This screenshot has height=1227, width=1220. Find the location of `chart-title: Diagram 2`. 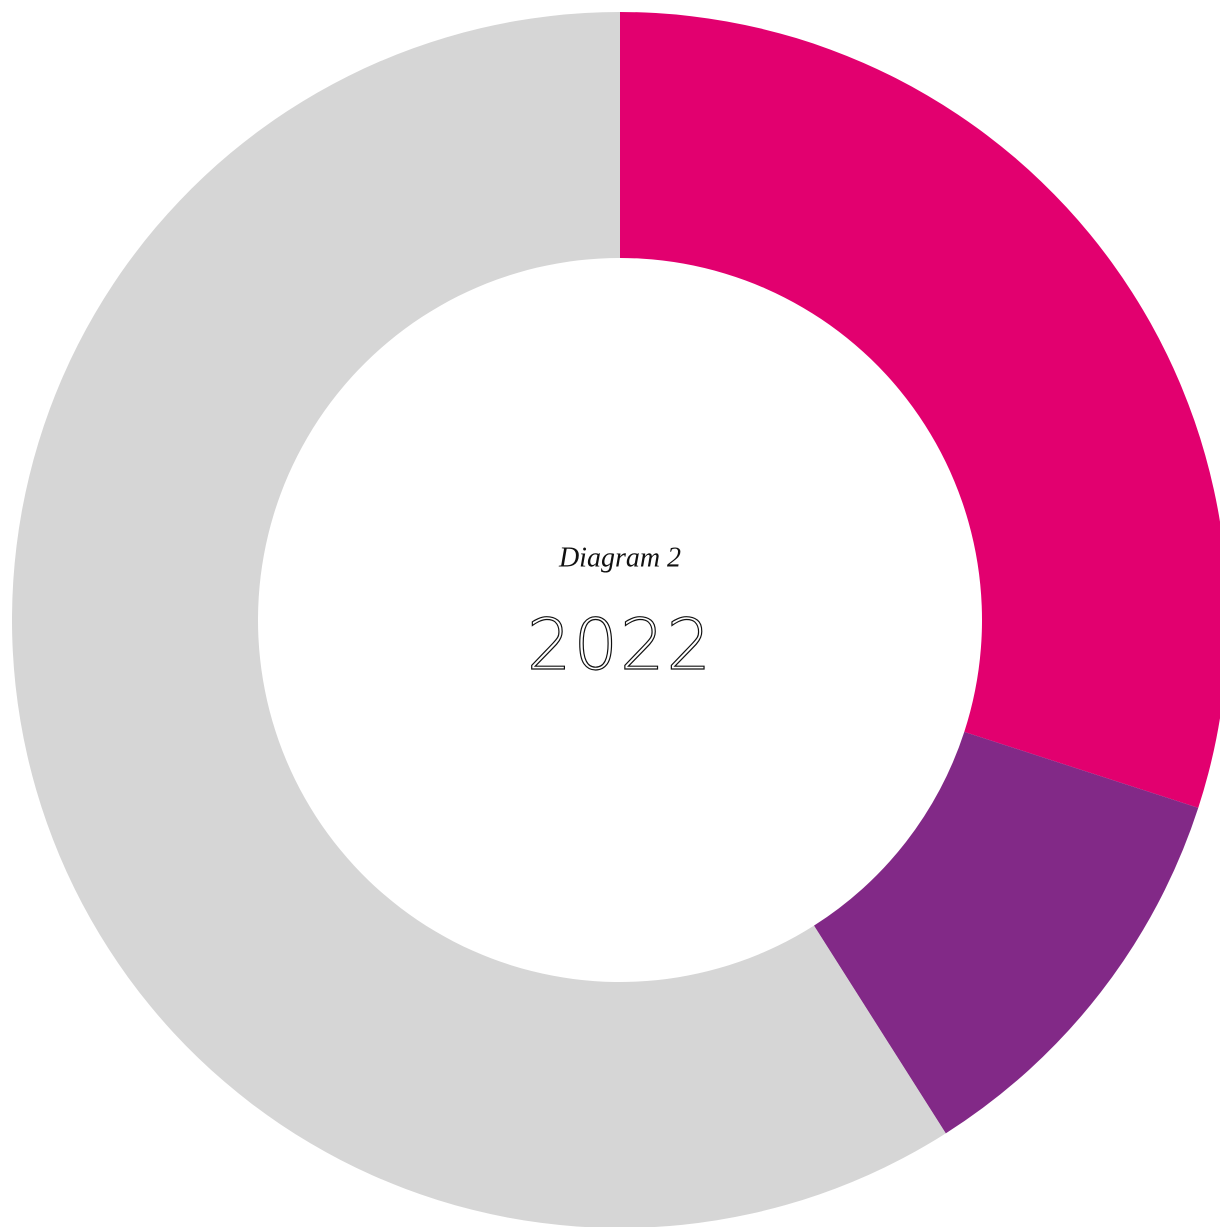

chart-title: Diagram 2 is located at coordinates (619, 557).